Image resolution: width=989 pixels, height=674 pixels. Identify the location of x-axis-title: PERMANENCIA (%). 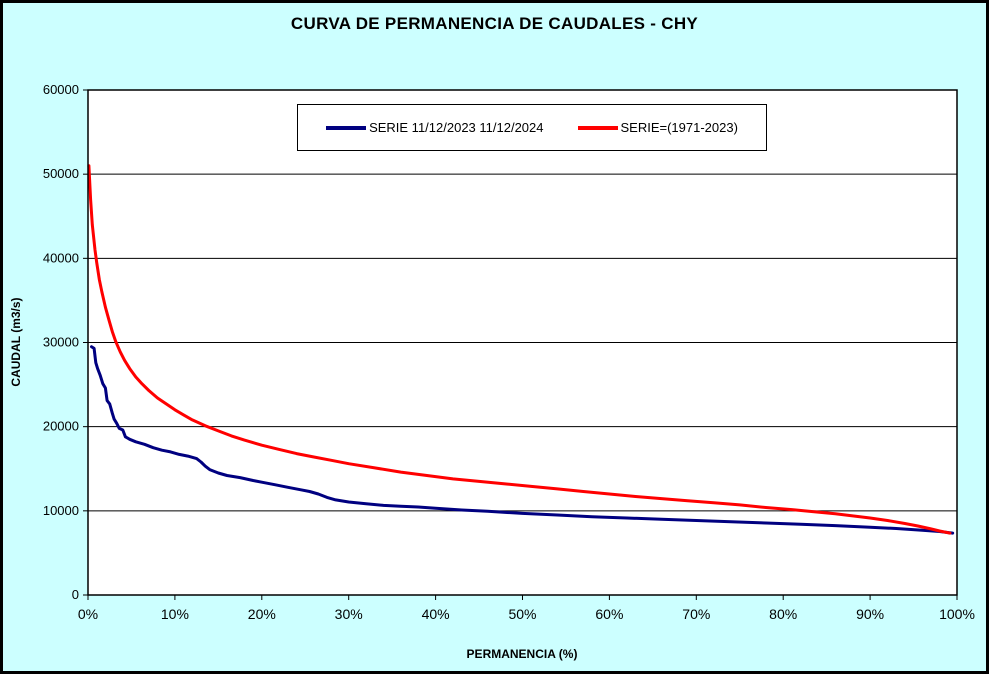
(522, 654).